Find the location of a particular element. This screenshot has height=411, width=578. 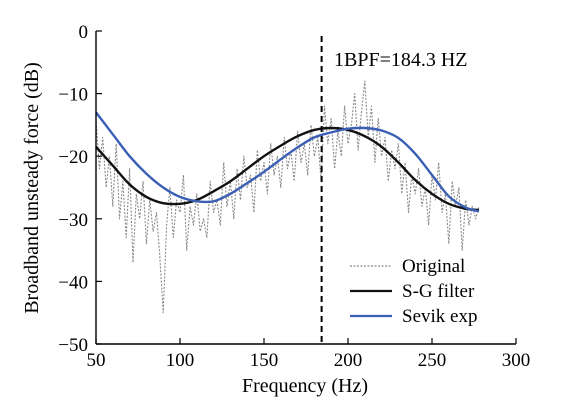

x-tick-label: 100 is located at coordinates (180, 360).